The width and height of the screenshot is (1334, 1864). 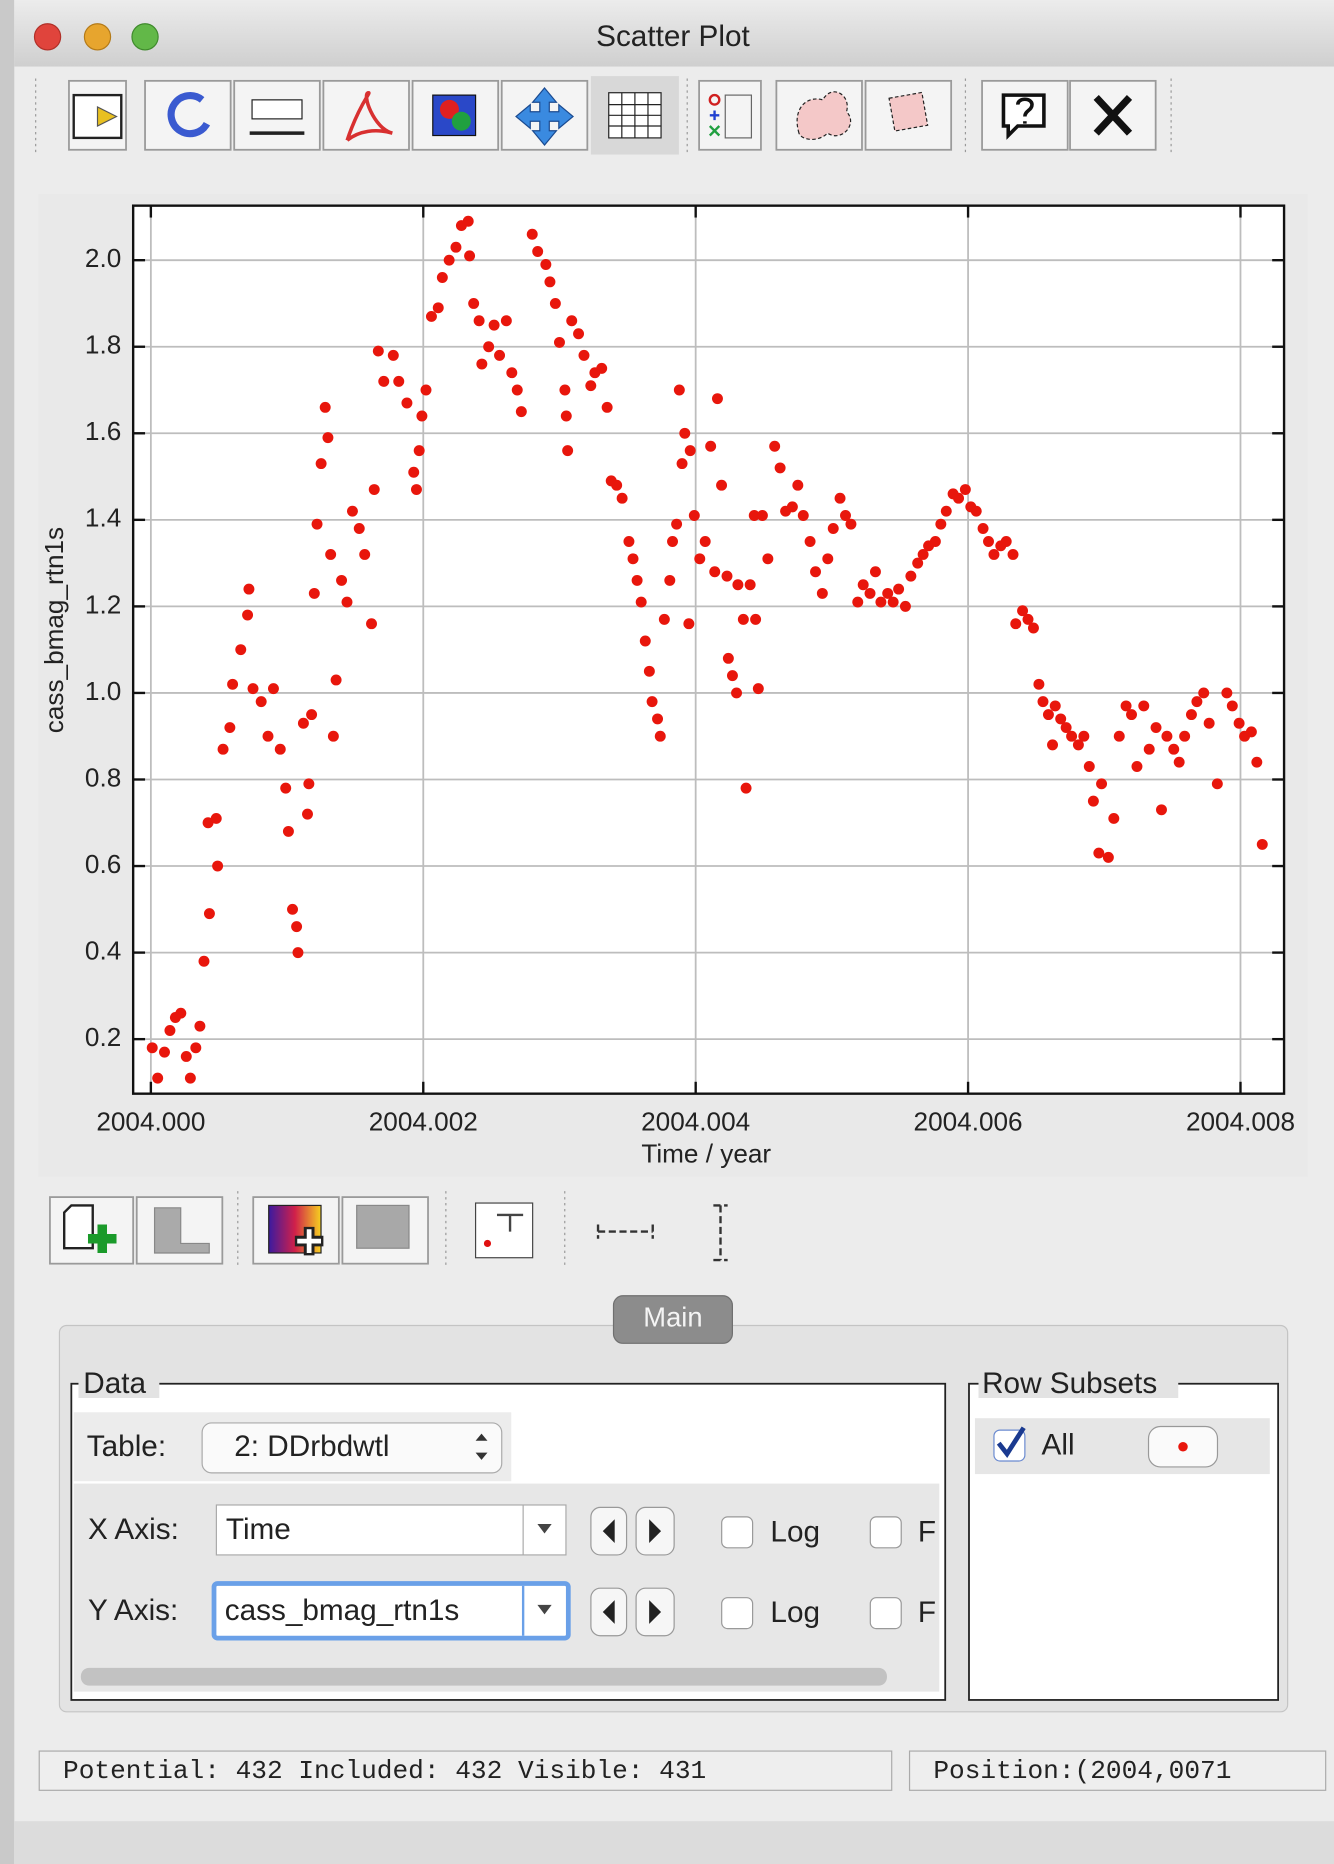 What do you see at coordinates (103, 431) in the screenshot?
I see `y-tick-label: 1.6` at bounding box center [103, 431].